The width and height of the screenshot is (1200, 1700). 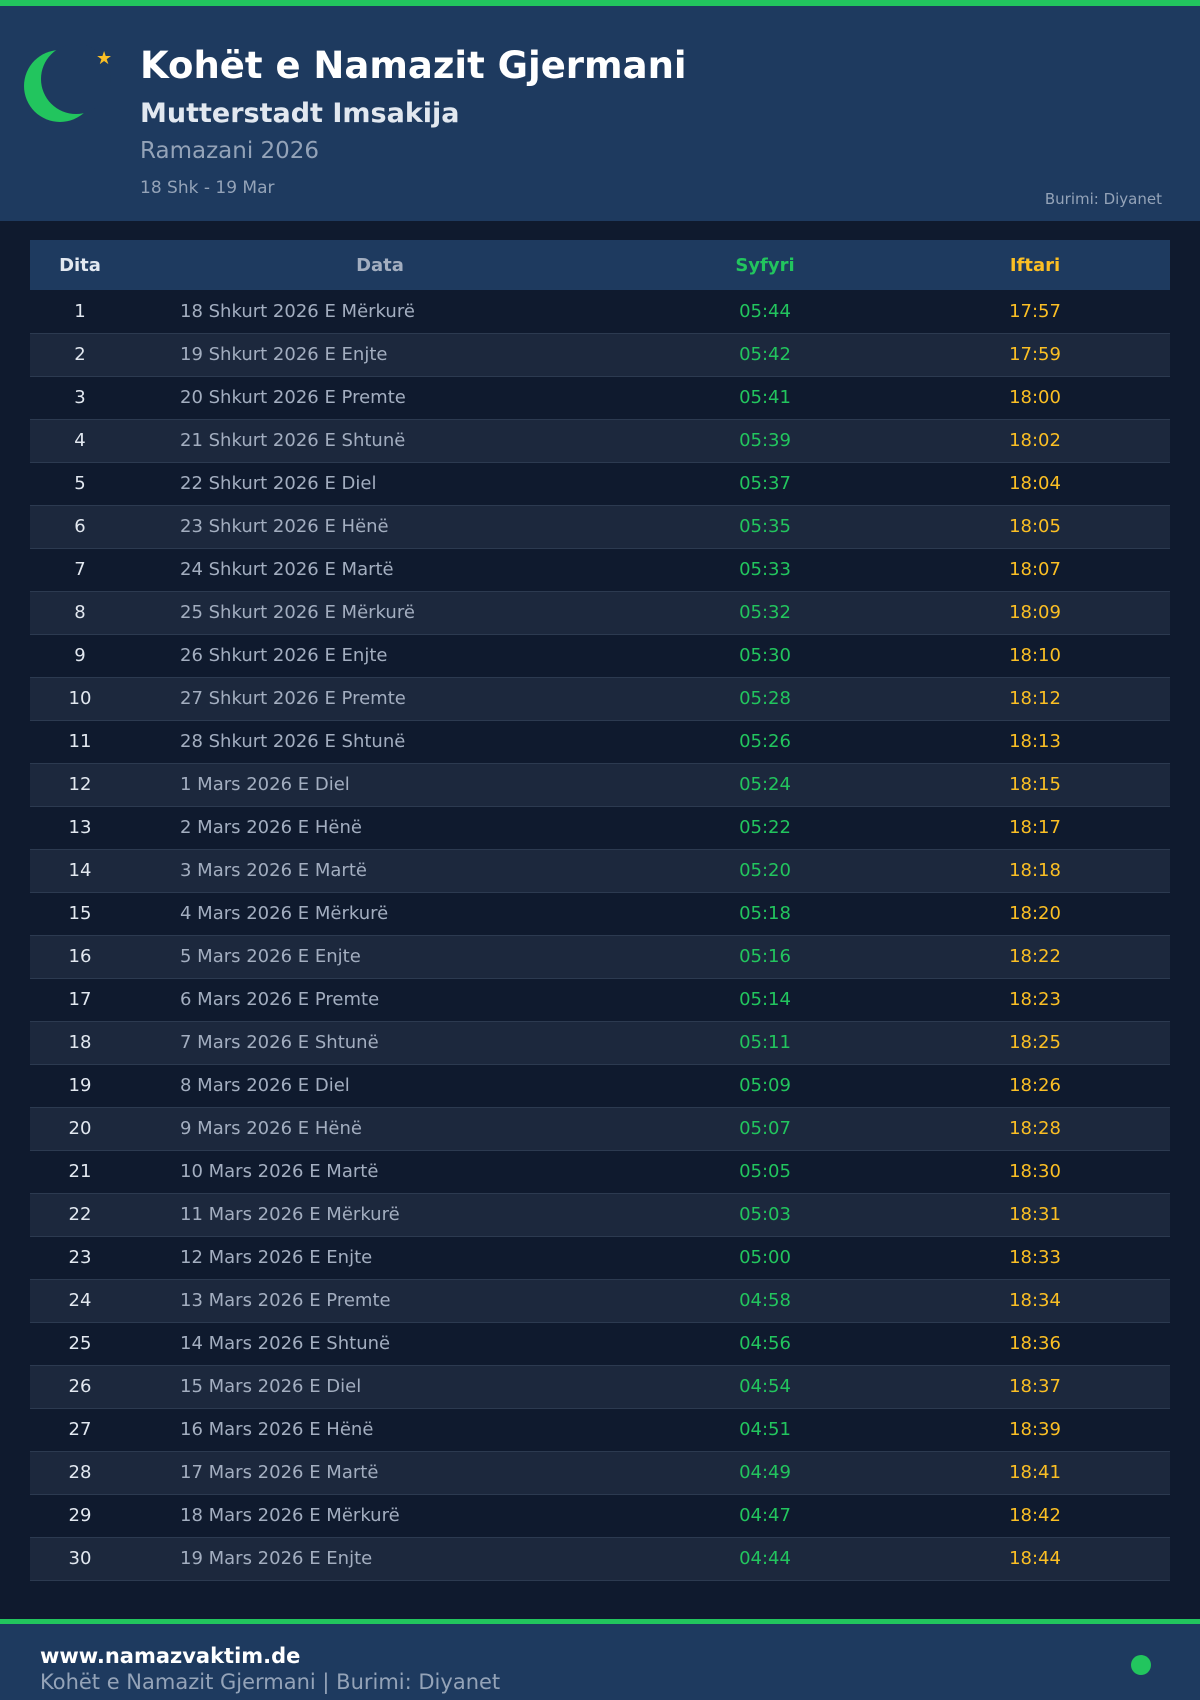 What do you see at coordinates (1141, 1665) in the screenshot?
I see `status-dot-icon` at bounding box center [1141, 1665].